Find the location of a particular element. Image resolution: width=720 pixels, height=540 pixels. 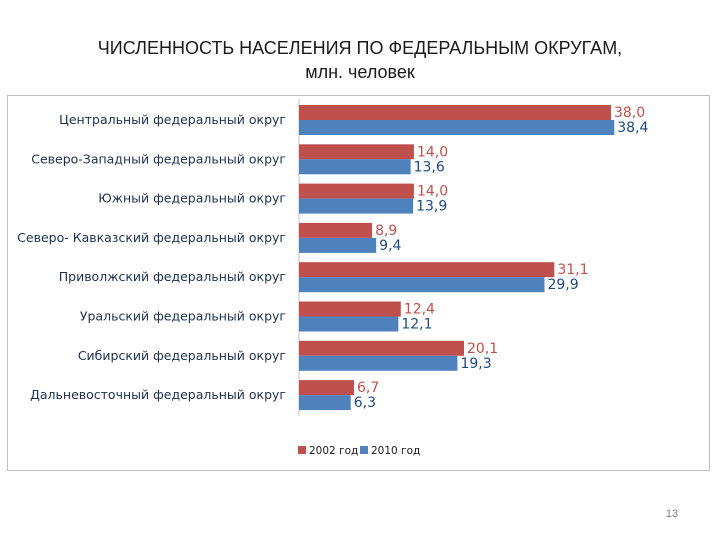

category-label: Дальневосточный федеральный округ is located at coordinates (158, 394).